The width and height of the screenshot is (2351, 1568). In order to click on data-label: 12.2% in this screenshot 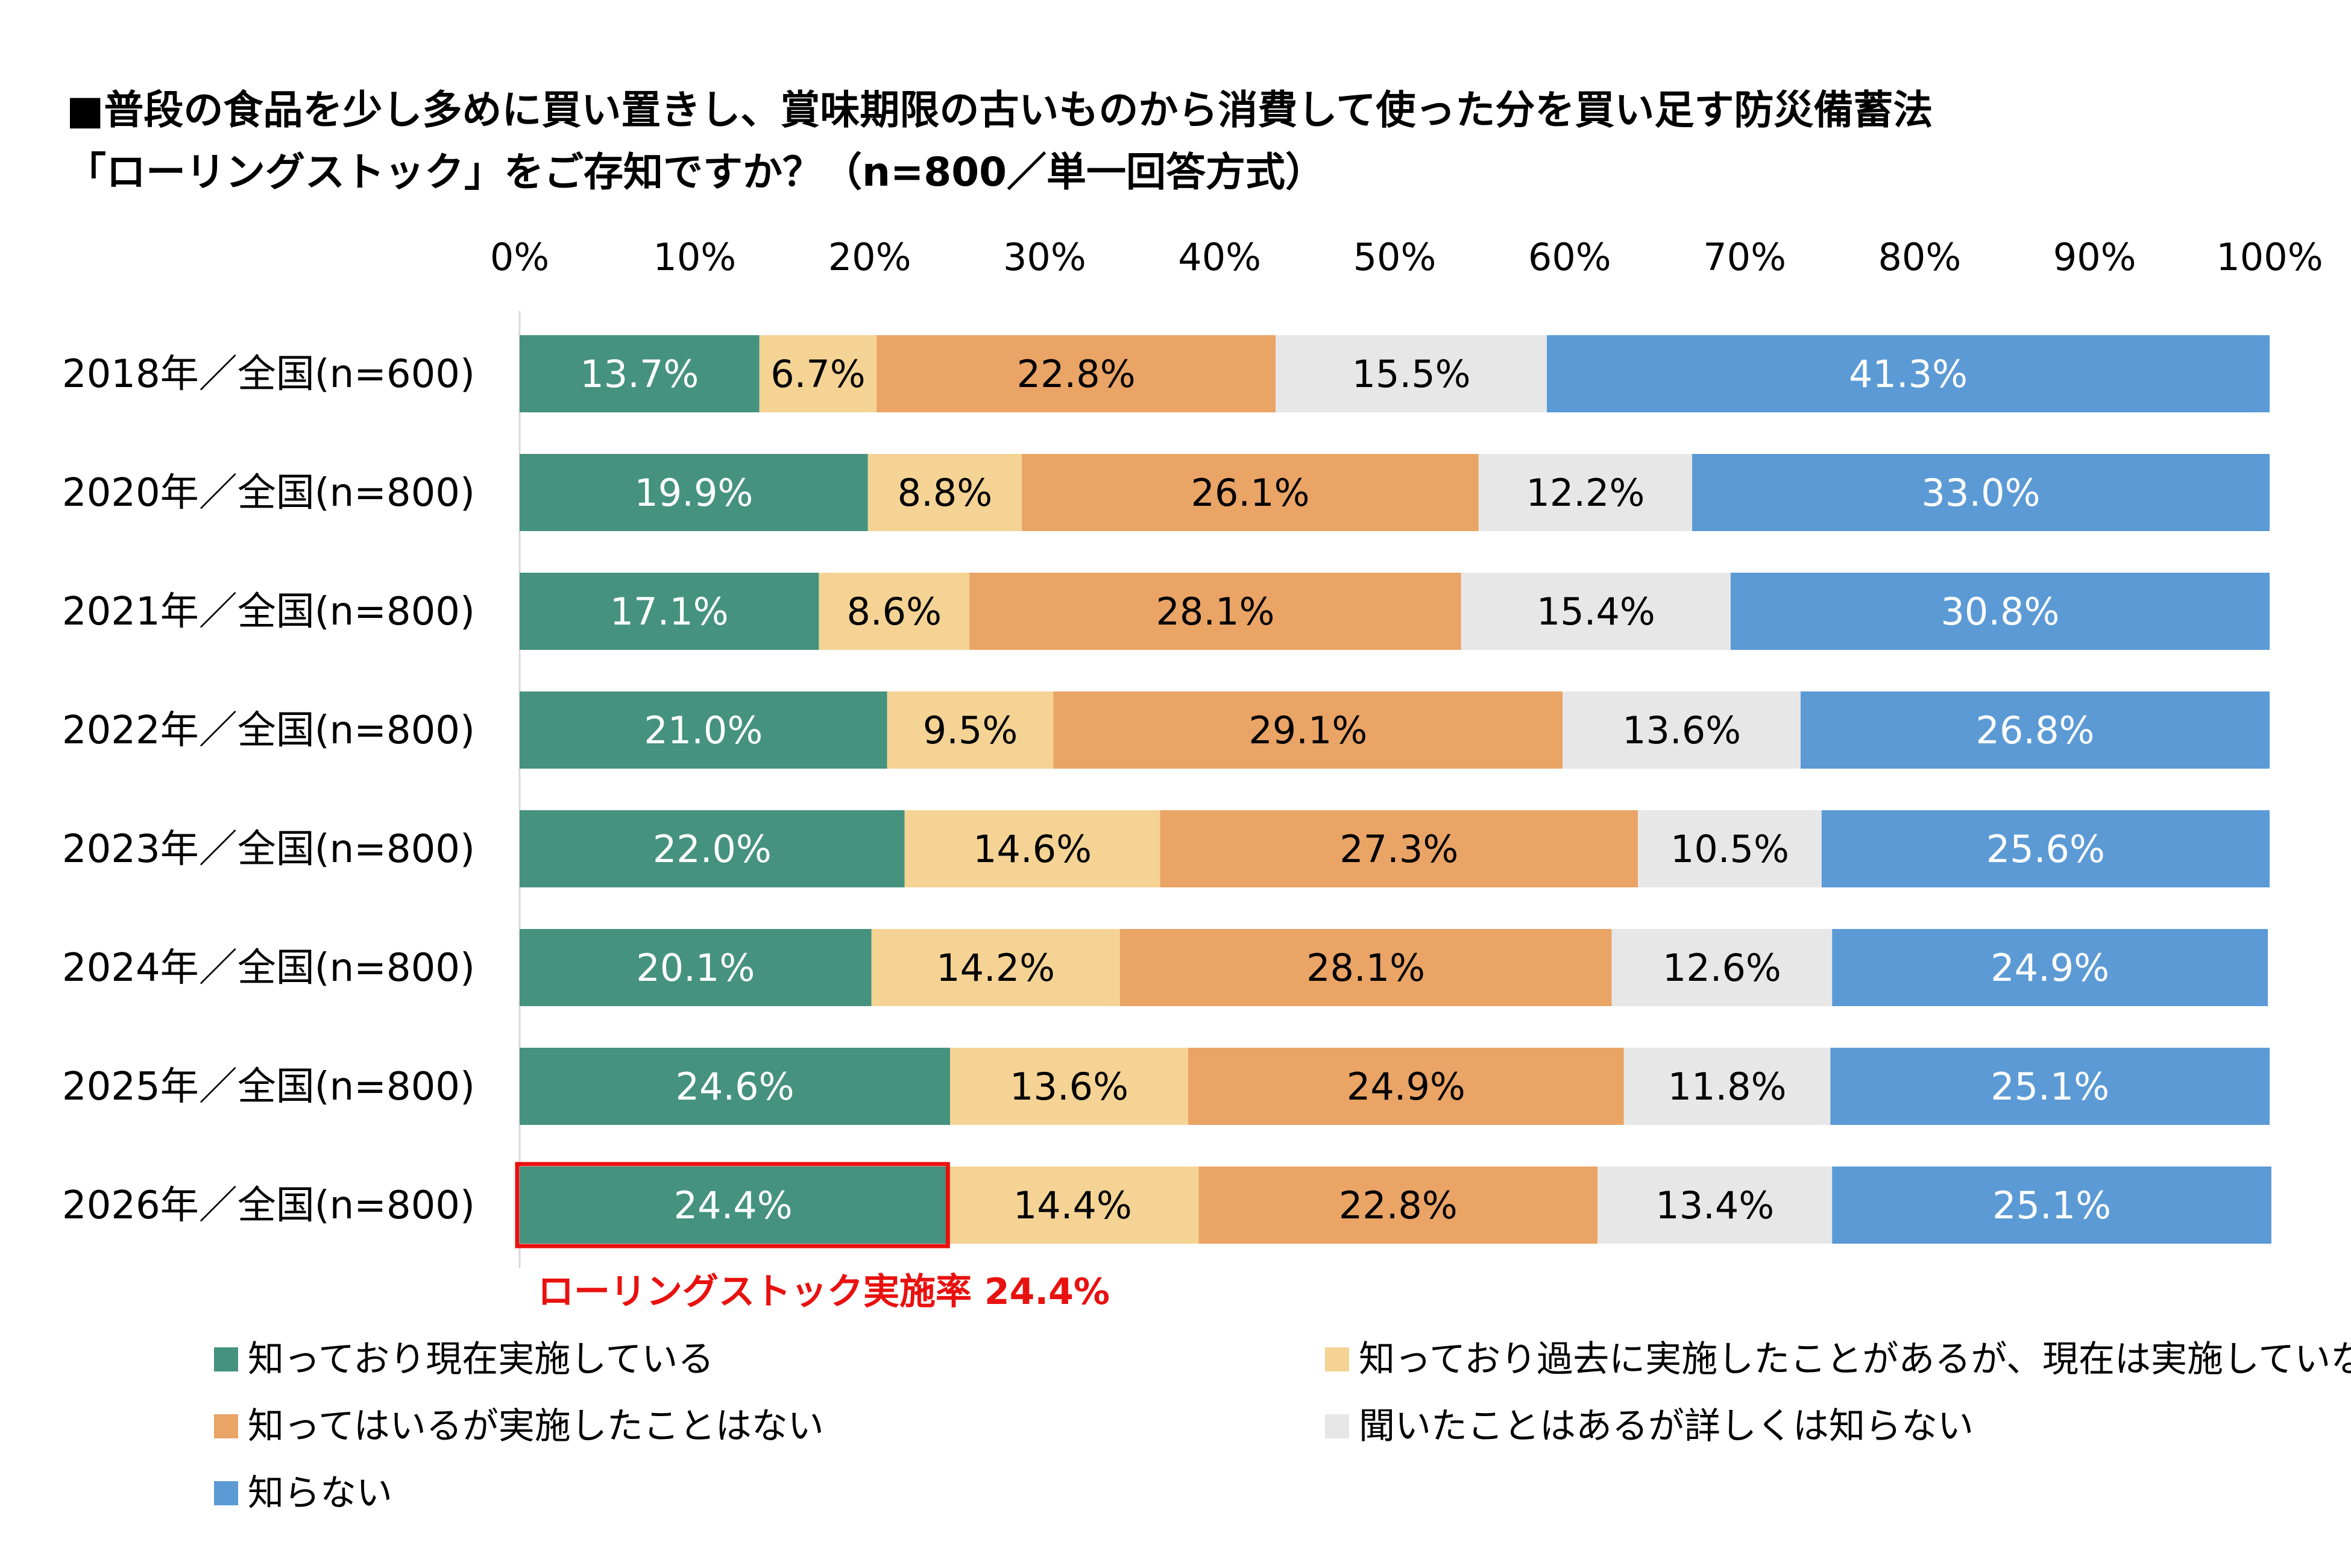, I will do `click(1585, 493)`.